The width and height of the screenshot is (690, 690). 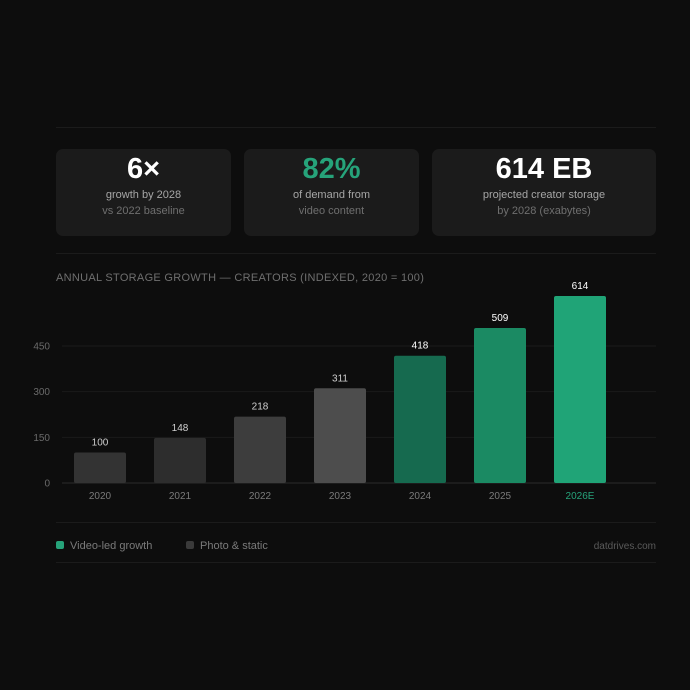 What do you see at coordinates (500, 496) in the screenshot?
I see `x-tick-label: 2025` at bounding box center [500, 496].